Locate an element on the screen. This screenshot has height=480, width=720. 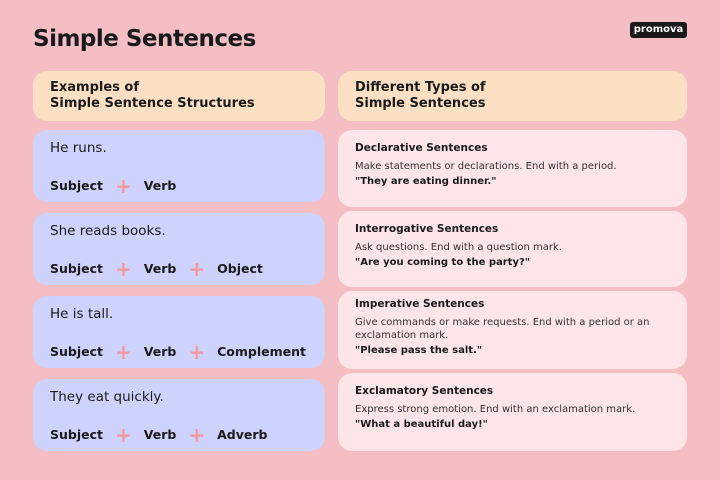
type-name: Imperative Sentences is located at coordinates (420, 304).